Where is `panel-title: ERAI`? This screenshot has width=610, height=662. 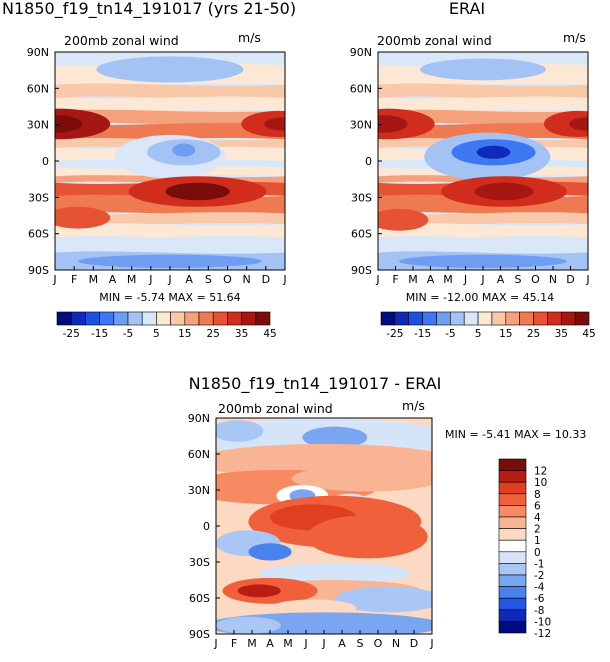 panel-title: ERAI is located at coordinates (467, 9).